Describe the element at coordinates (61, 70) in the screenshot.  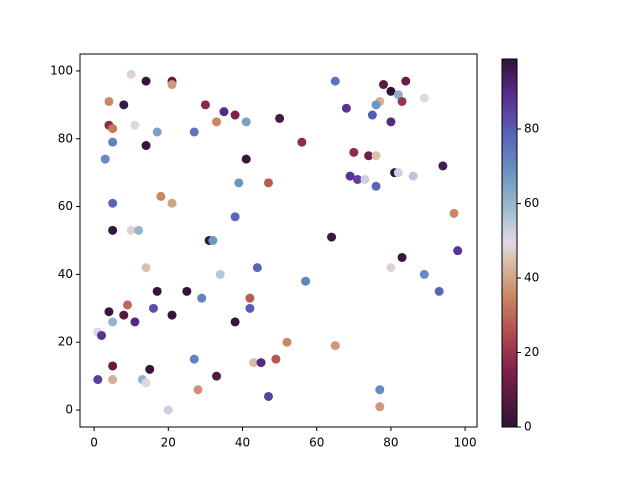
I see `y-tick-label: 100` at that location.